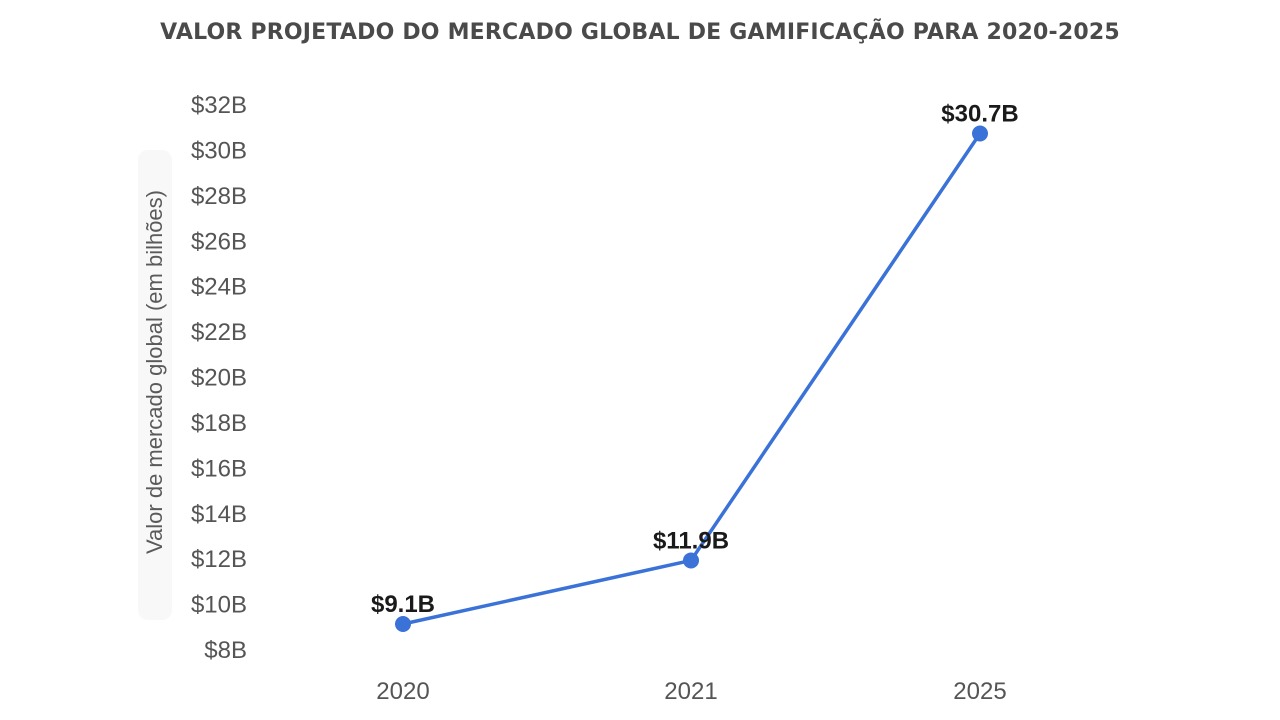  Describe the element at coordinates (219, 605) in the screenshot. I see `y-tick-label: $10B` at that location.